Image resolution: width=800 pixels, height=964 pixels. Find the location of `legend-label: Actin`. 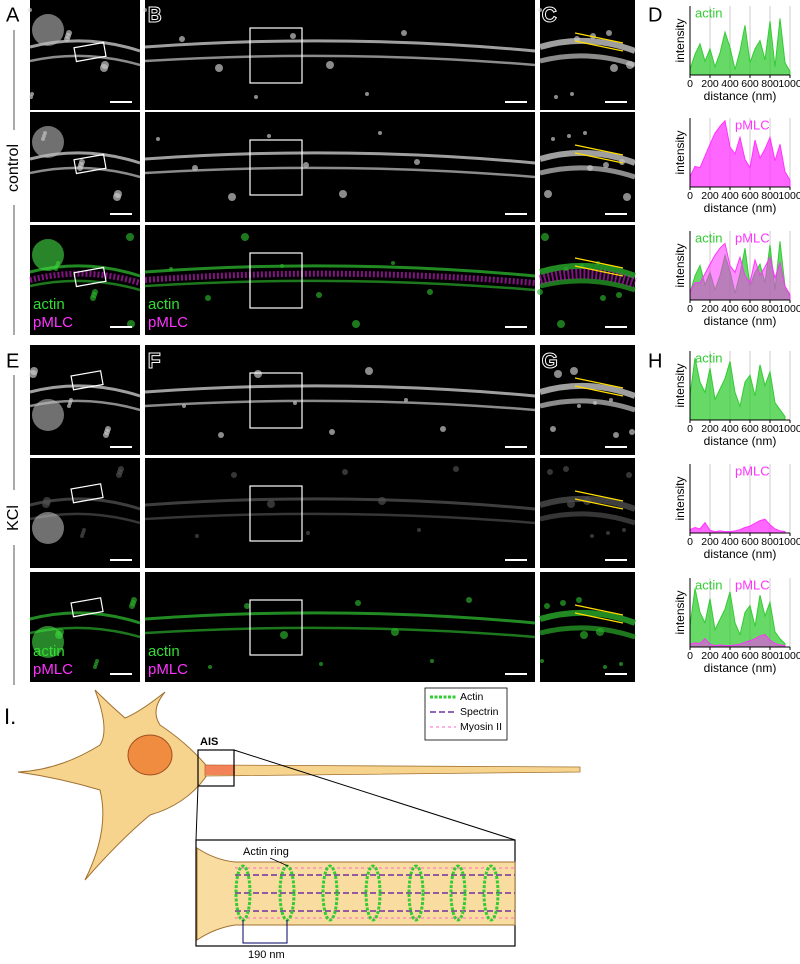

legend-label: Actin is located at coordinates (472, 697).